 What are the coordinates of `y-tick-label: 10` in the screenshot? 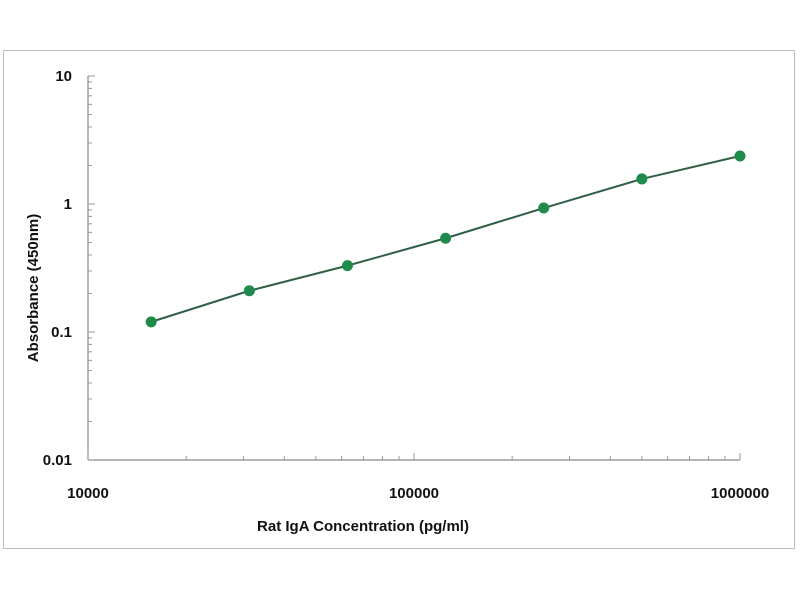 It's located at (63, 76).